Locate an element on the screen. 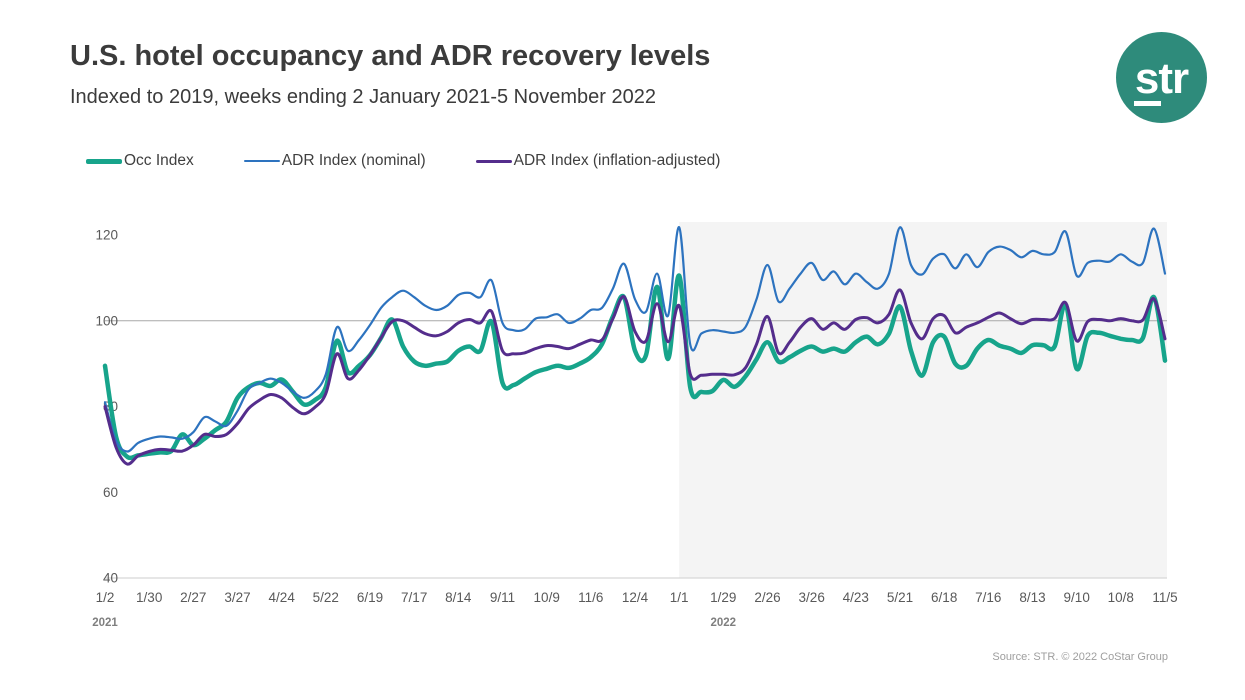 This screenshot has height=700, width=1245. legend-item-adr-real: ADR Index (inflation-adjusted) is located at coordinates (598, 161).